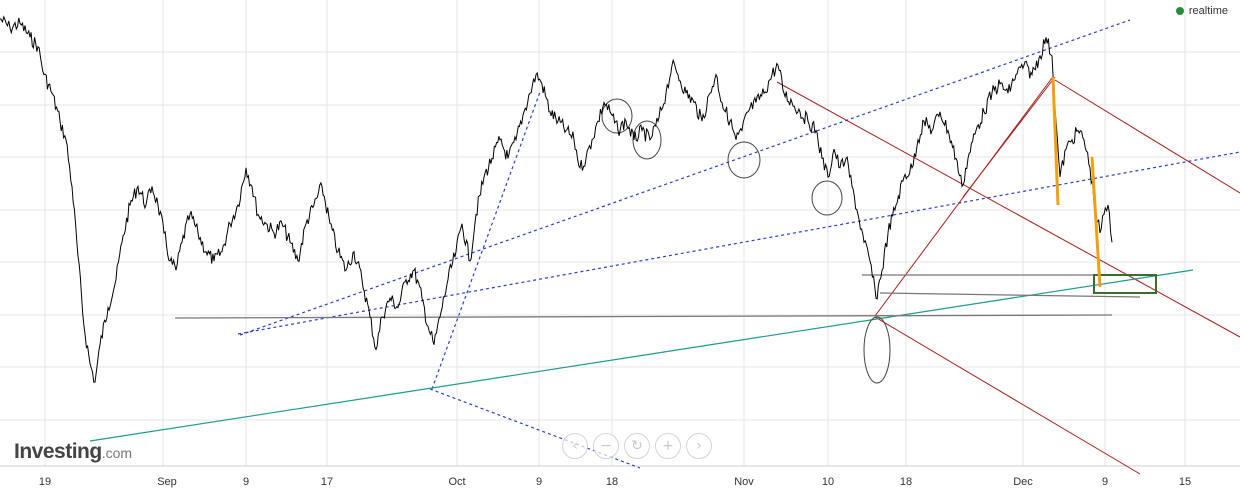  What do you see at coordinates (456, 482) in the screenshot?
I see `x-tick-label: Oct` at bounding box center [456, 482].